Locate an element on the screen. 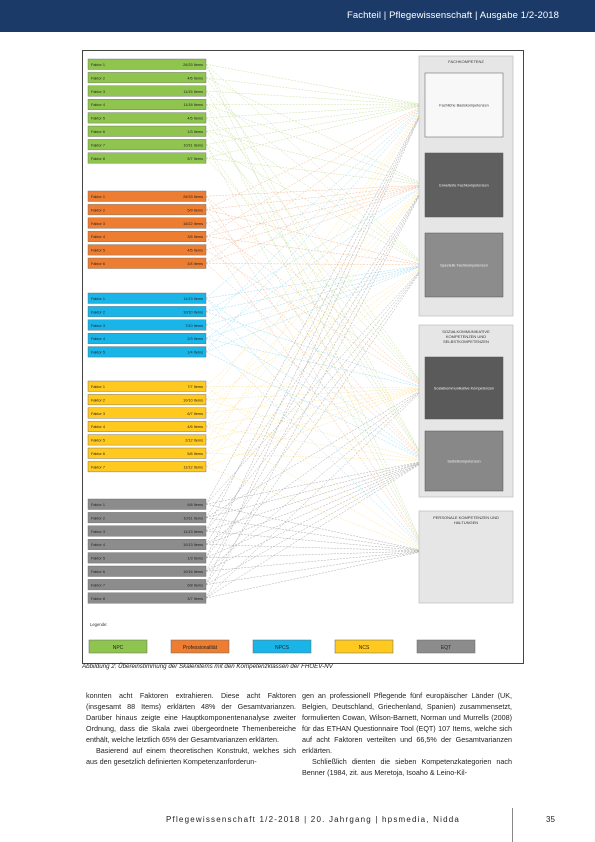  factor-label: Faktor 4 is located at coordinates (98, 339).